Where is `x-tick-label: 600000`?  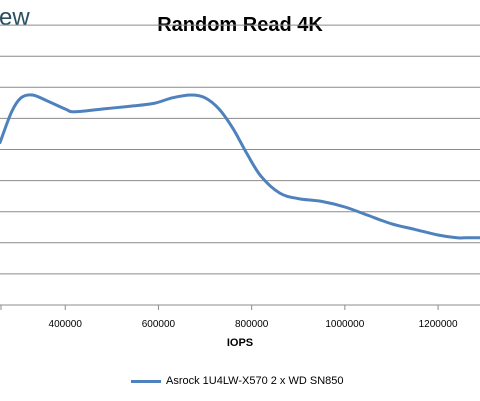 x-tick-label: 600000 is located at coordinates (159, 324).